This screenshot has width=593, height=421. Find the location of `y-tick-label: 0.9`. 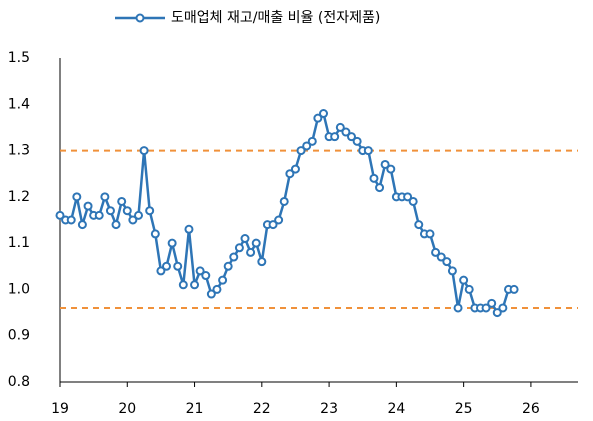

y-tick-label: 0.9 is located at coordinates (19, 336).